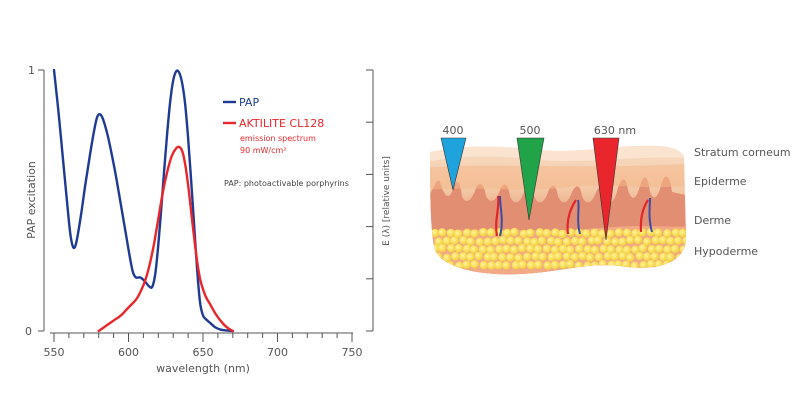 The height and width of the screenshot is (400, 800). I want to click on x-axis-label: wavelength (nm), so click(203, 368).